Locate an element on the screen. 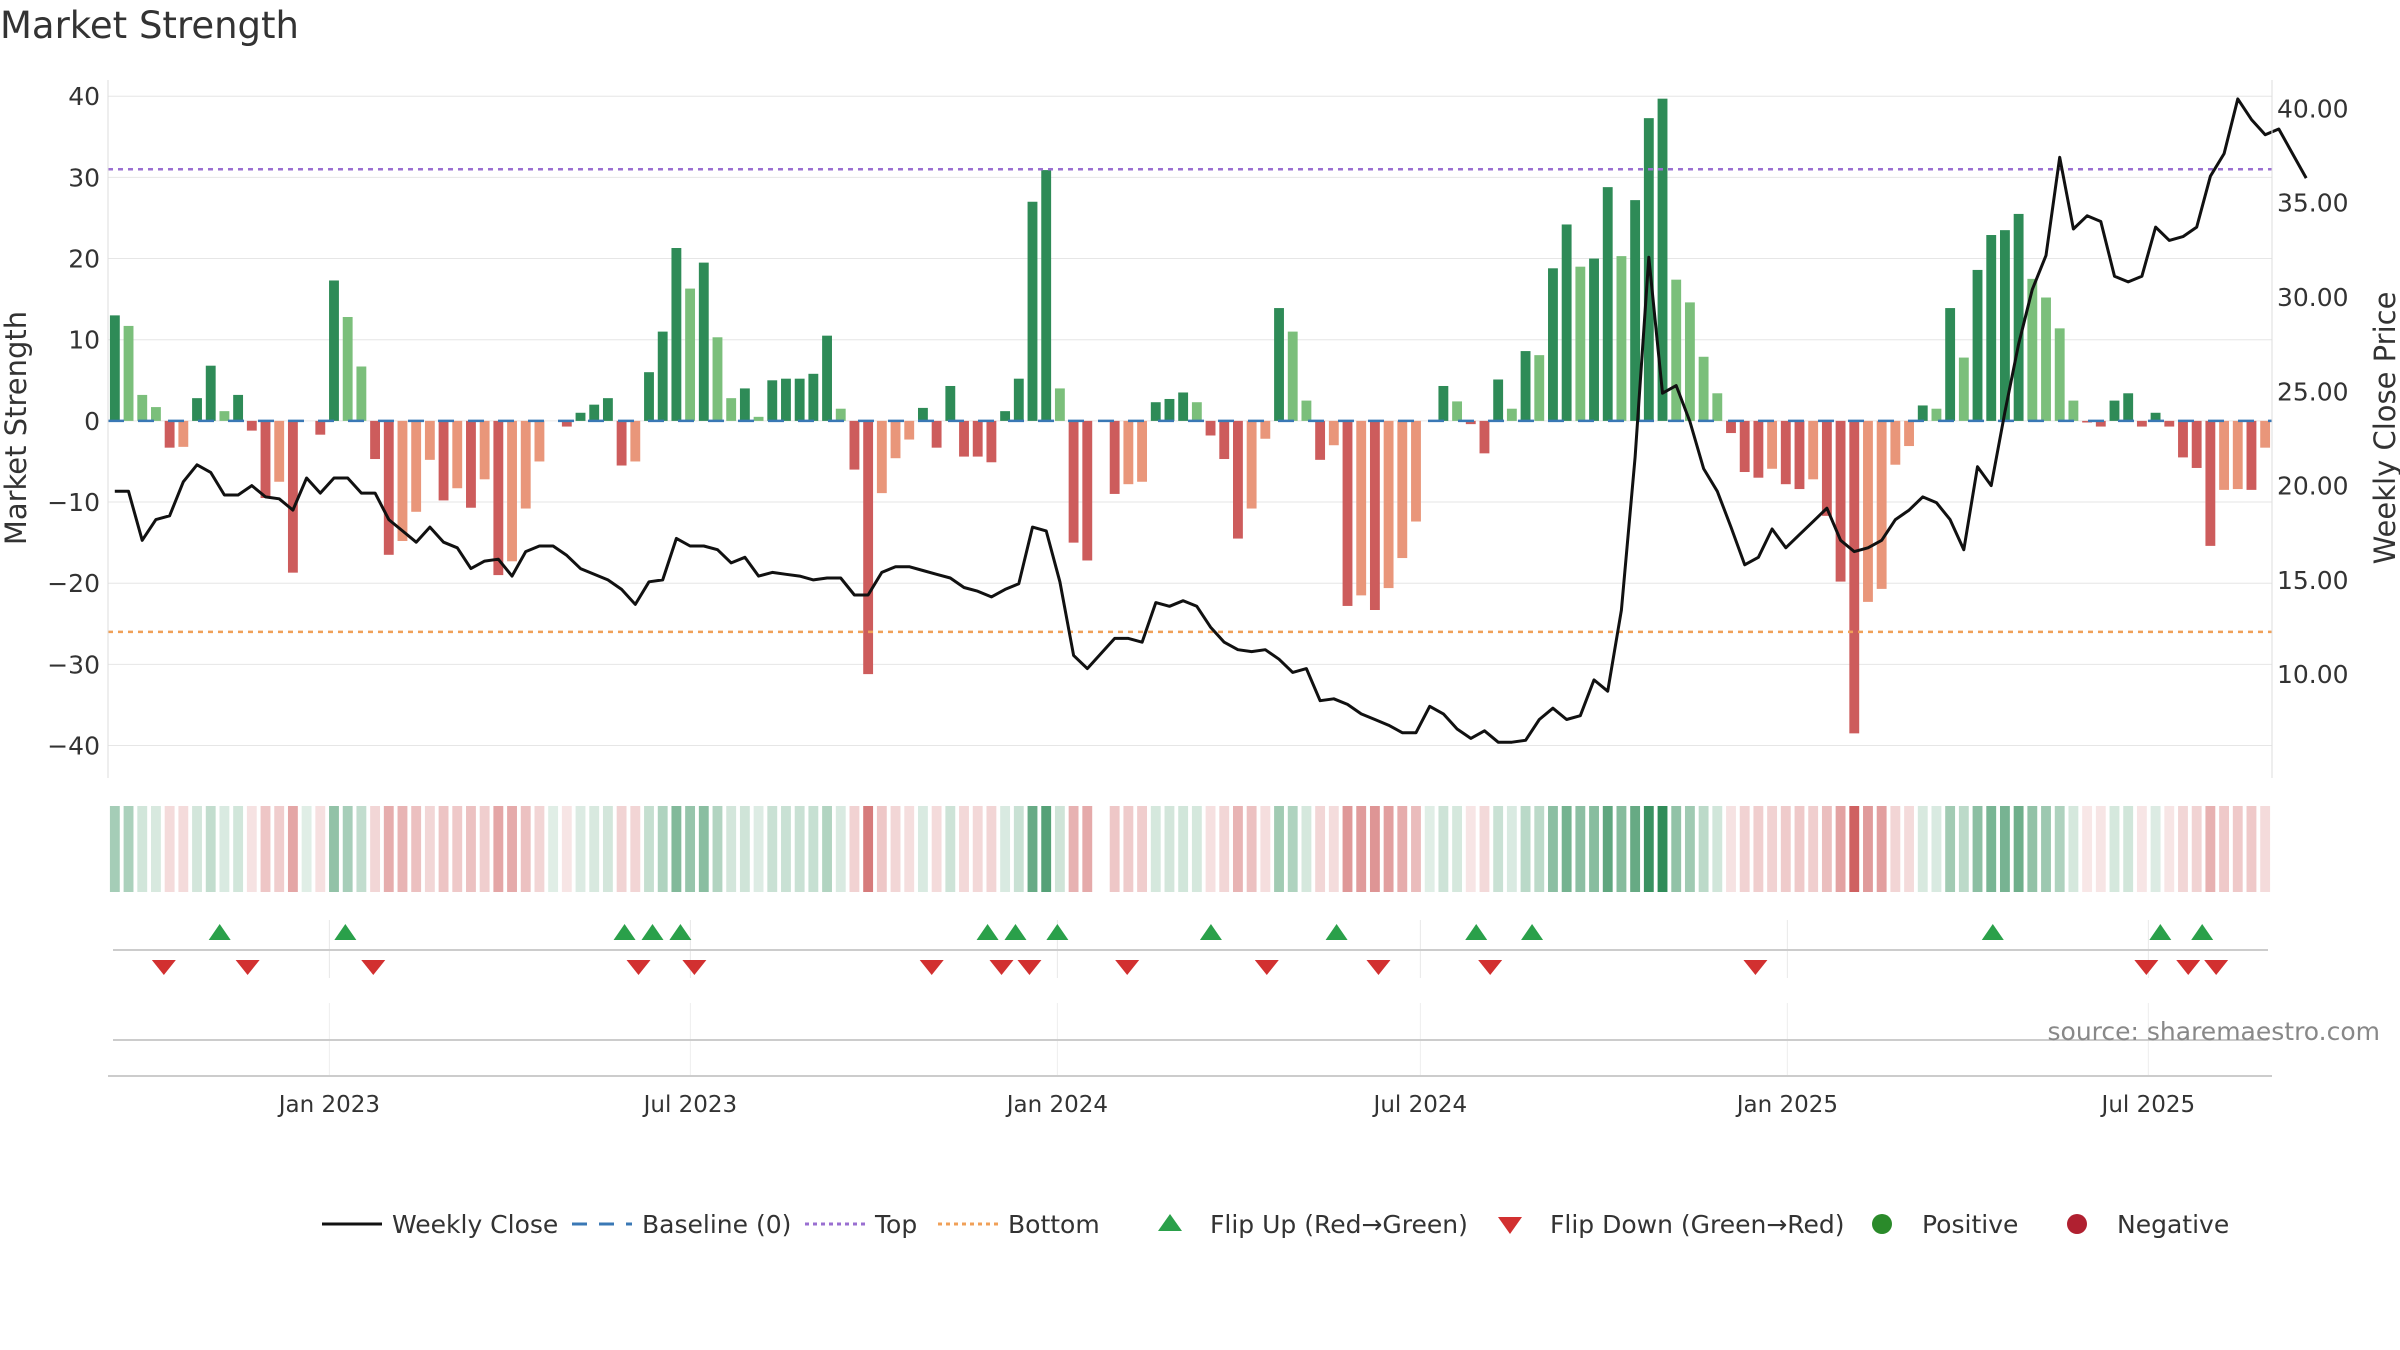 The width and height of the screenshot is (2400, 1350). right-tick-label: 15.00 is located at coordinates (2313, 580).